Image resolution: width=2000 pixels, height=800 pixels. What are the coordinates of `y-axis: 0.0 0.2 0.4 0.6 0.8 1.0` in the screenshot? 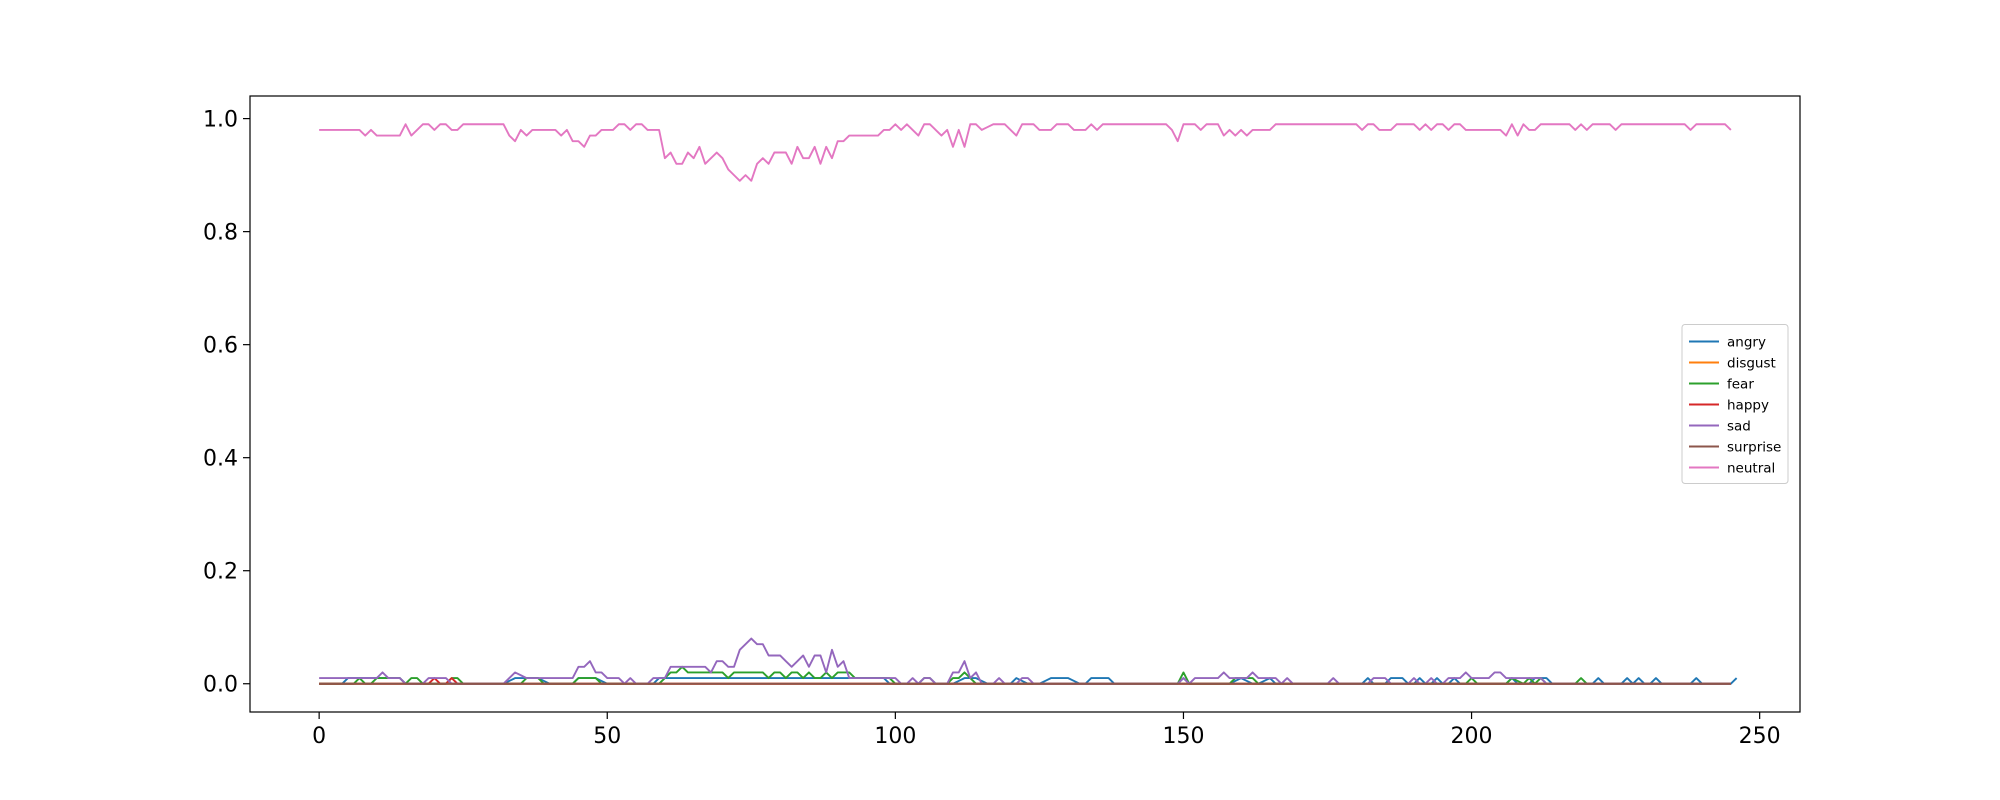 It's located at (226, 403).